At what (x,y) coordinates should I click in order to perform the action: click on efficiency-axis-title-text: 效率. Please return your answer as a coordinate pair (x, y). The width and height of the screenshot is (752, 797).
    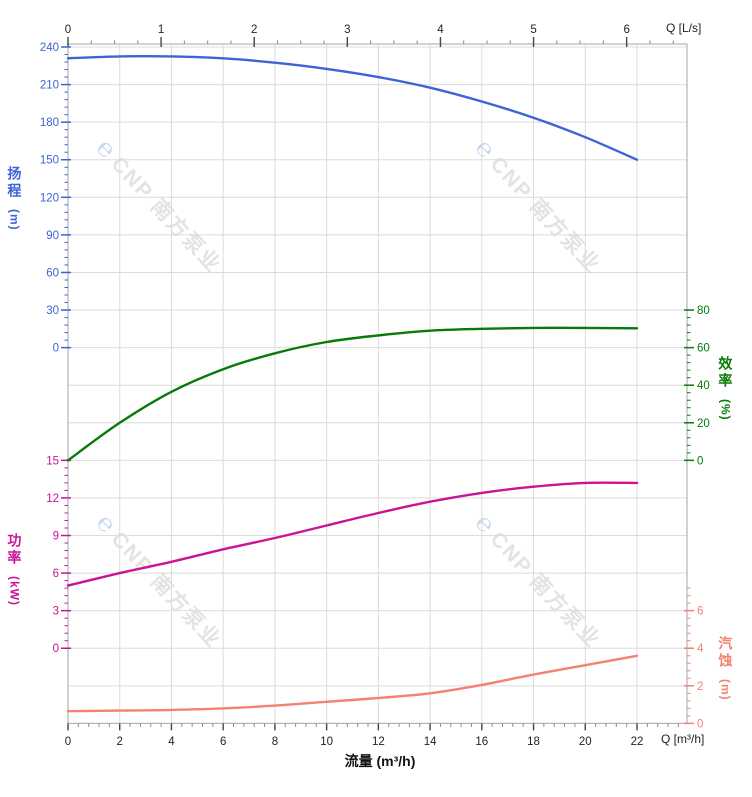
    Looking at the image, I should click on (725, 373).